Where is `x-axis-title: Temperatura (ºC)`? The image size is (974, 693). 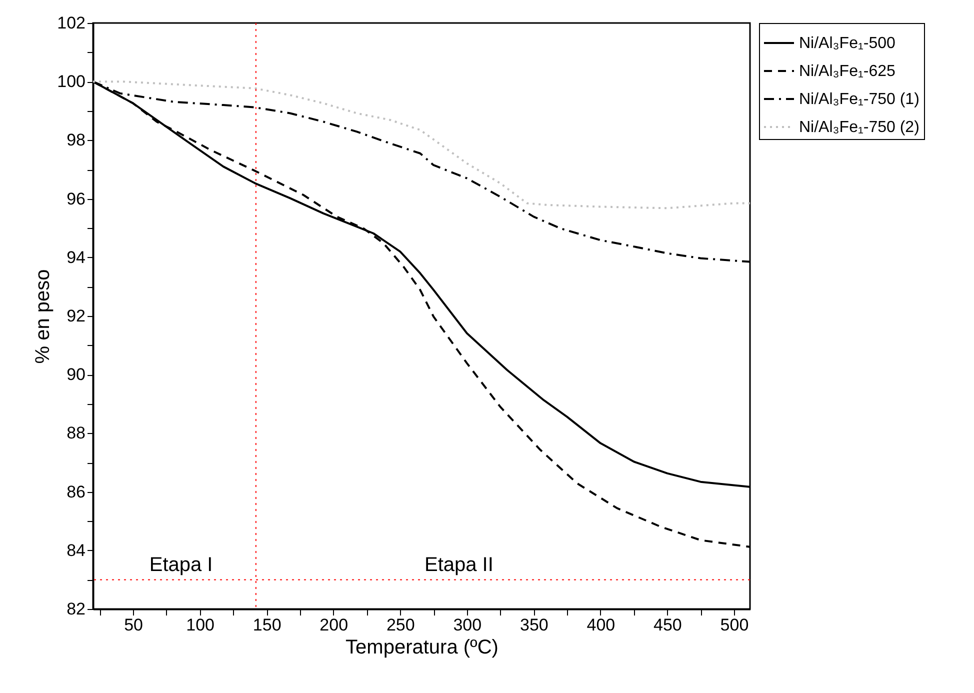 x-axis-title: Temperatura (ºC) is located at coordinates (422, 647).